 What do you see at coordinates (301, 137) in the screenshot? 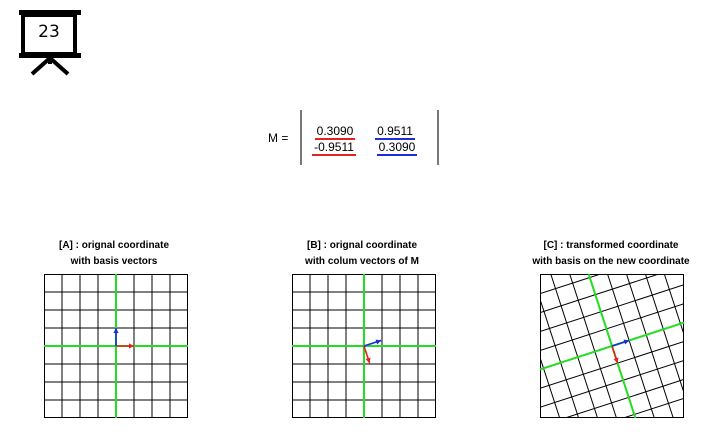
I see `matrix-left-bracket` at bounding box center [301, 137].